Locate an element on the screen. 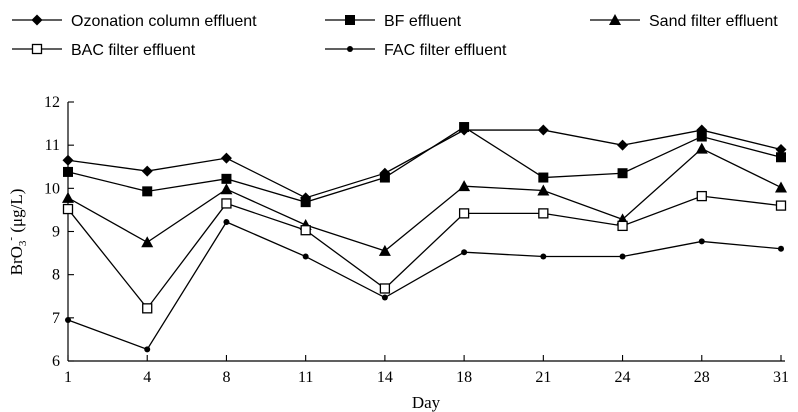 This screenshot has height=412, width=798. y-axis-title-sup: - is located at coordinates (11, 239).